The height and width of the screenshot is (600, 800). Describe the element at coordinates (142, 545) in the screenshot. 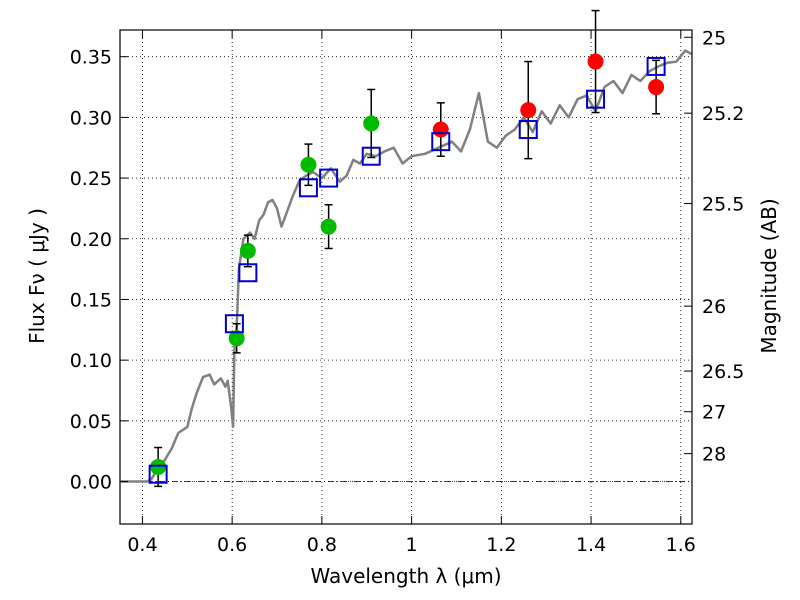

I see `x-tick-label: 0.4` at that location.